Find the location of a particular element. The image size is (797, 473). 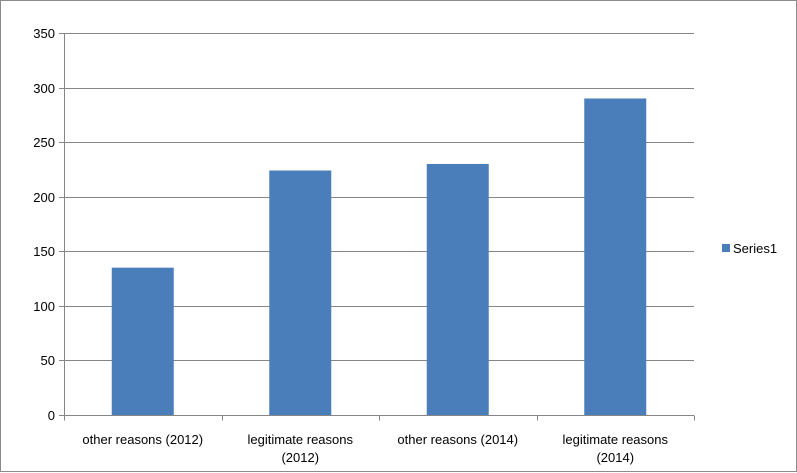

y-tick-label: 50 is located at coordinates (48, 360).